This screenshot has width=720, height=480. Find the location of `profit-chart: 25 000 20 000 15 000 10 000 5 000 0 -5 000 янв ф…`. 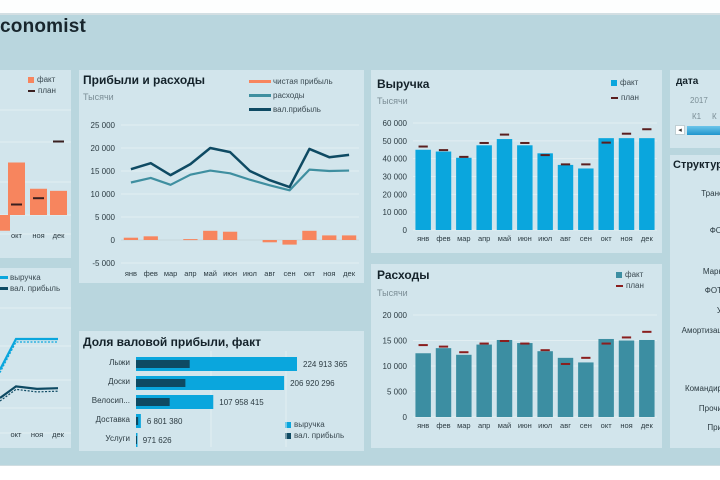

profit-chart: 25 000 20 000 15 000 10 000 5 000 0 -5 000 янв ф… is located at coordinates (225, 199).